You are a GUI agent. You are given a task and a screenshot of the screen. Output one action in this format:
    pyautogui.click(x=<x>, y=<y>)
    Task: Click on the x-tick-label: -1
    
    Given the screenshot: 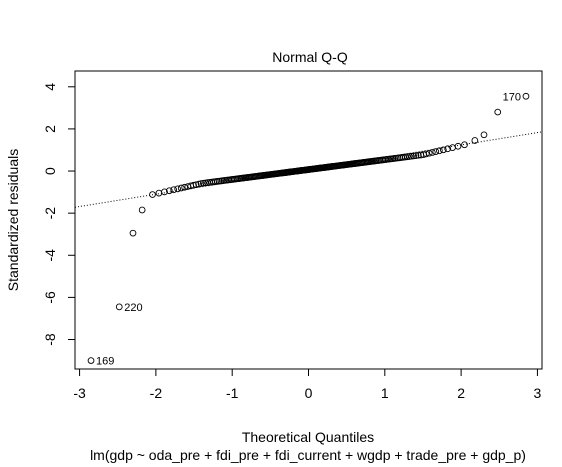 What is the action you would take?
    pyautogui.click(x=232, y=393)
    